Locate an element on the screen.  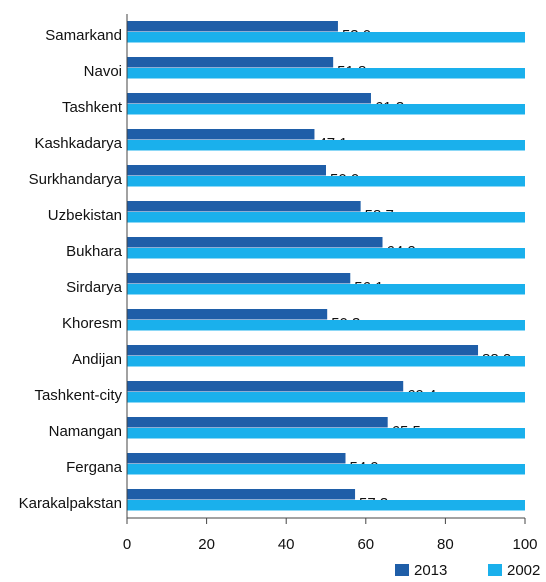
y-tick-label: Karakalpakstan is located at coordinates (70, 503).